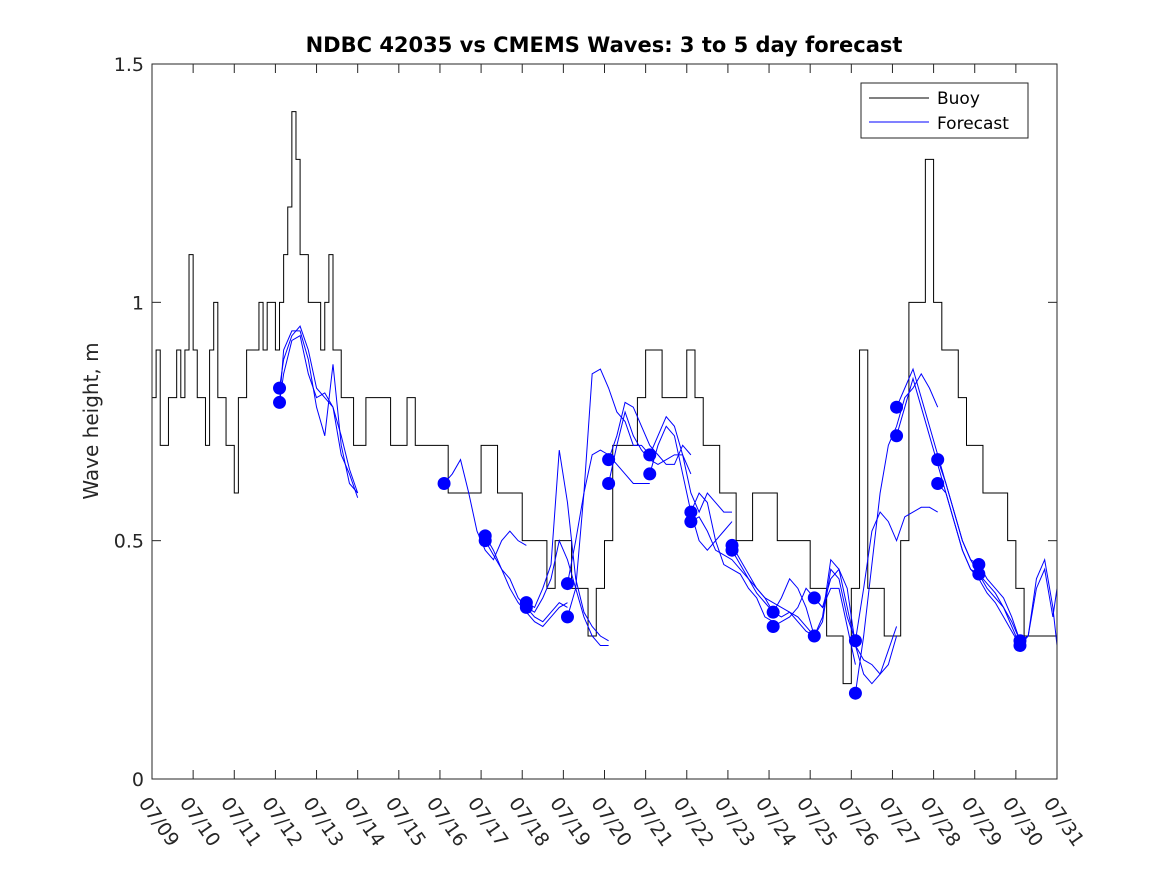  I want to click on x-tick-label: 07/21, so click(652, 821).